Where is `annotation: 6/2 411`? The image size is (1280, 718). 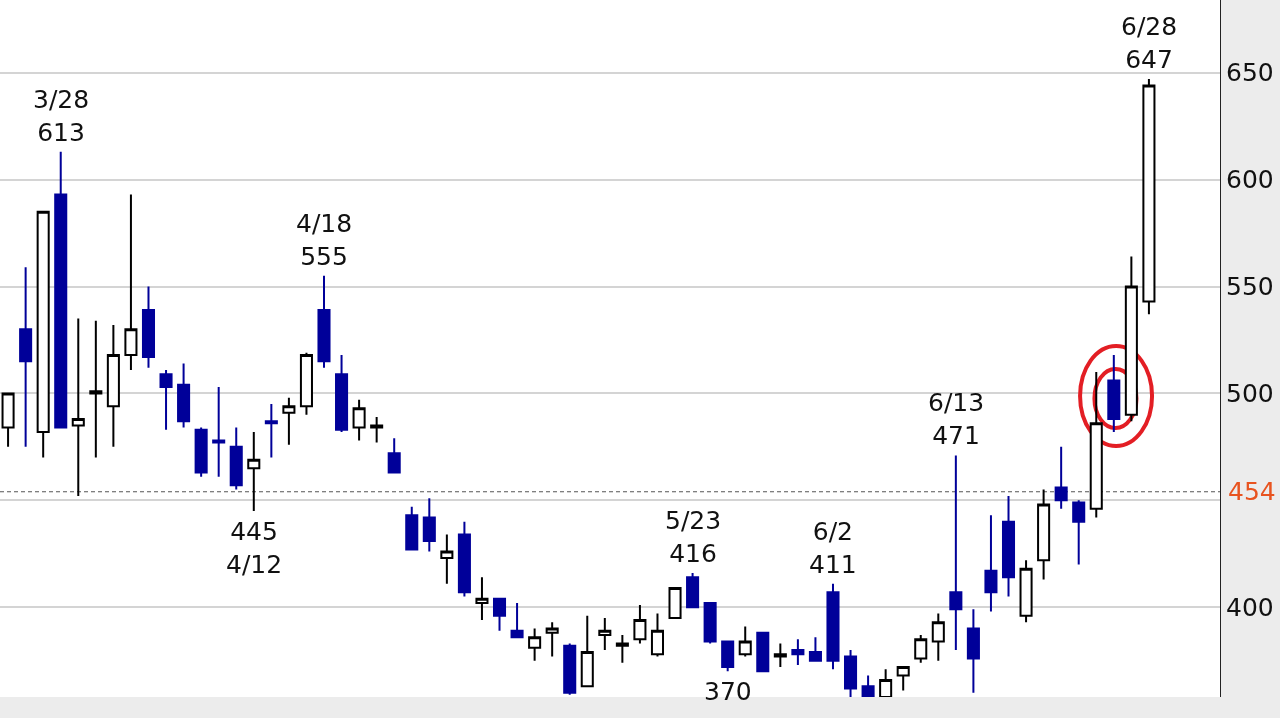
annotation: 6/2 411 is located at coordinates (833, 548).